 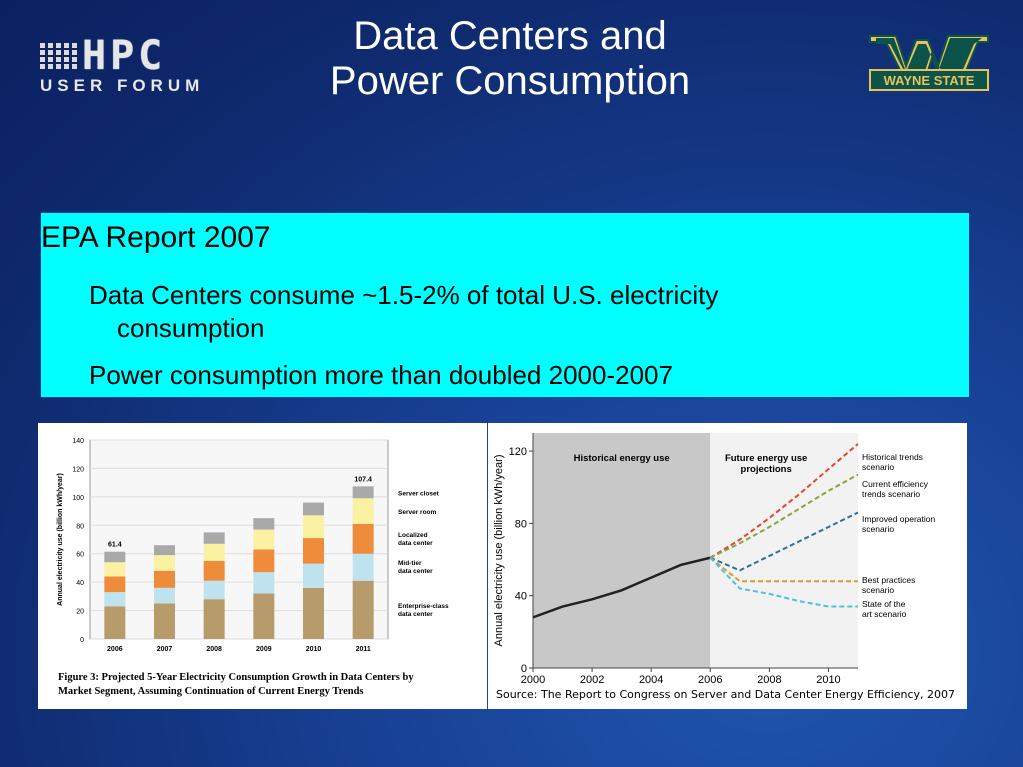 I want to click on legend-label: Server closet, so click(x=419, y=493).